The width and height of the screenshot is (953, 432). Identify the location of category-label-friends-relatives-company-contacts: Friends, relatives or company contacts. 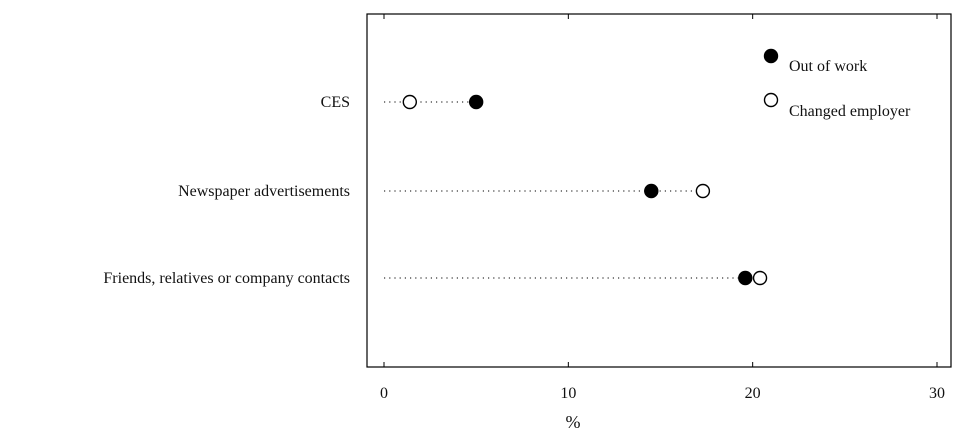
(226, 278).